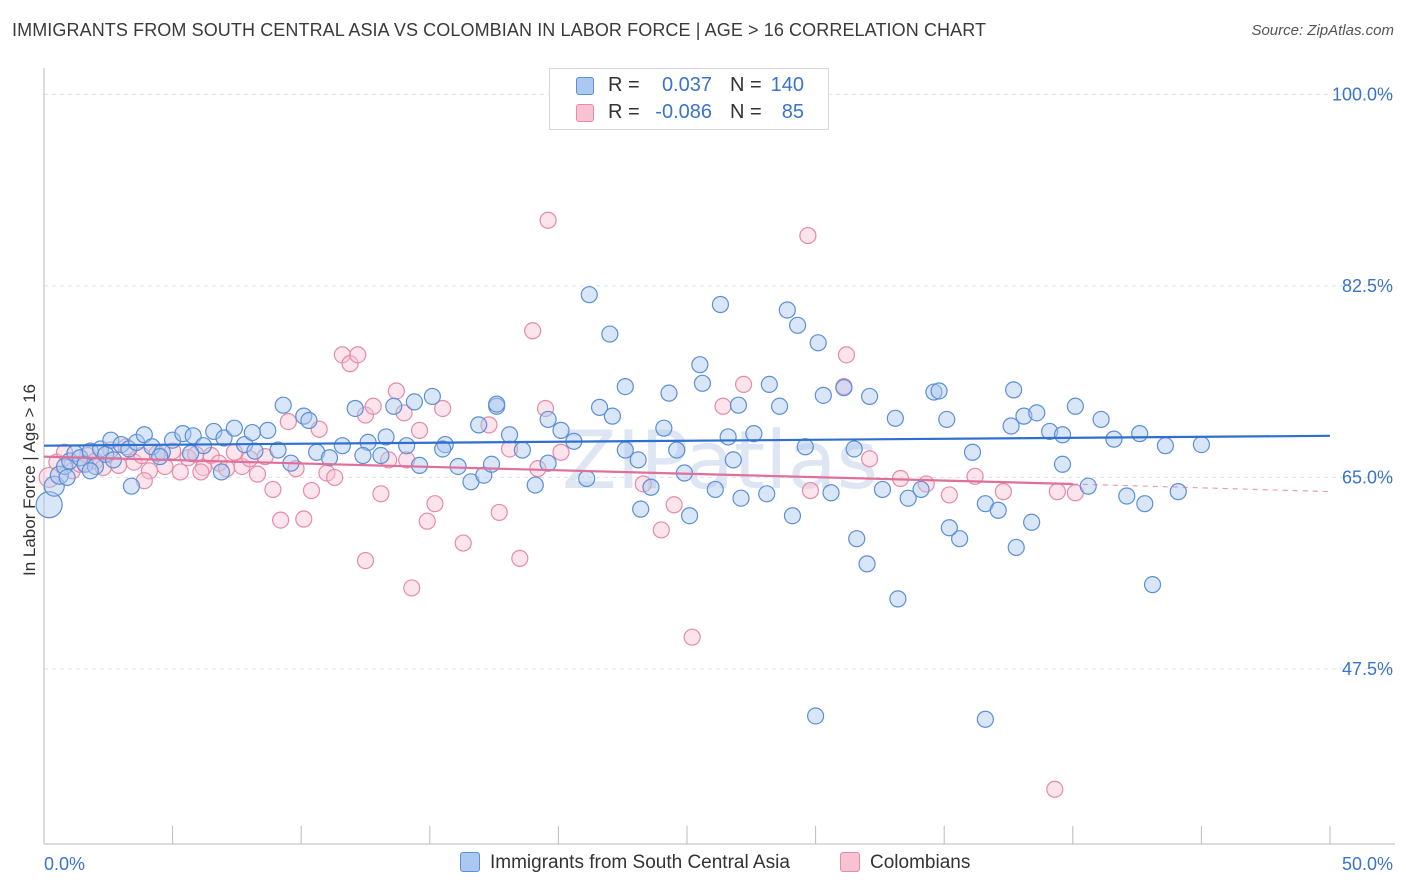 This screenshot has height=892, width=1406. What do you see at coordinates (1362, 94) in the screenshot?
I see `y-tick-label: 100.0%` at bounding box center [1362, 94].